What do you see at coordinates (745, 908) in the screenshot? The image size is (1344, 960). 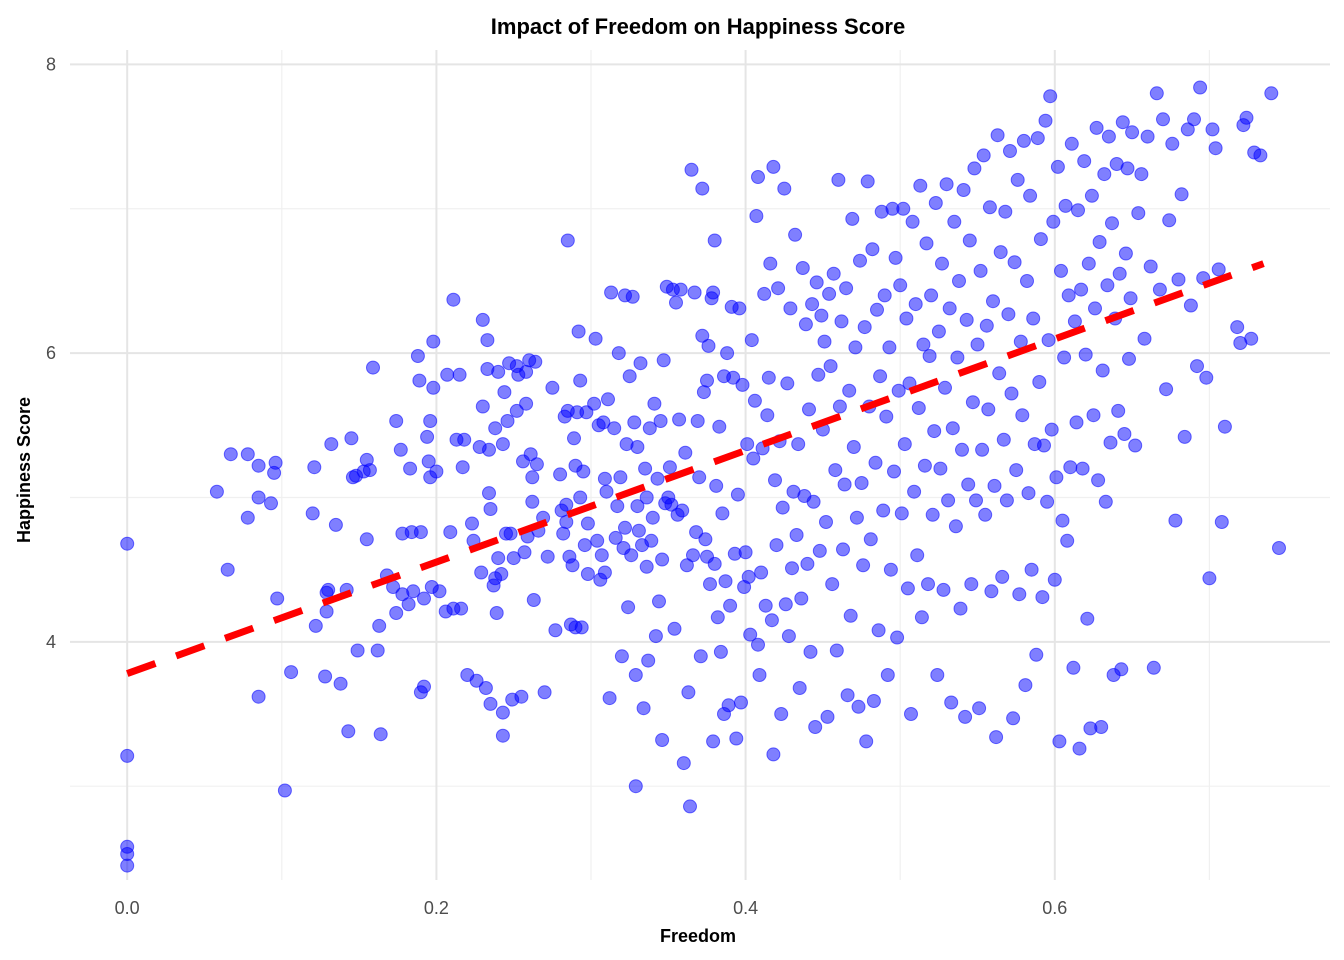 I see `x-tick-label: 0.4` at bounding box center [745, 908].